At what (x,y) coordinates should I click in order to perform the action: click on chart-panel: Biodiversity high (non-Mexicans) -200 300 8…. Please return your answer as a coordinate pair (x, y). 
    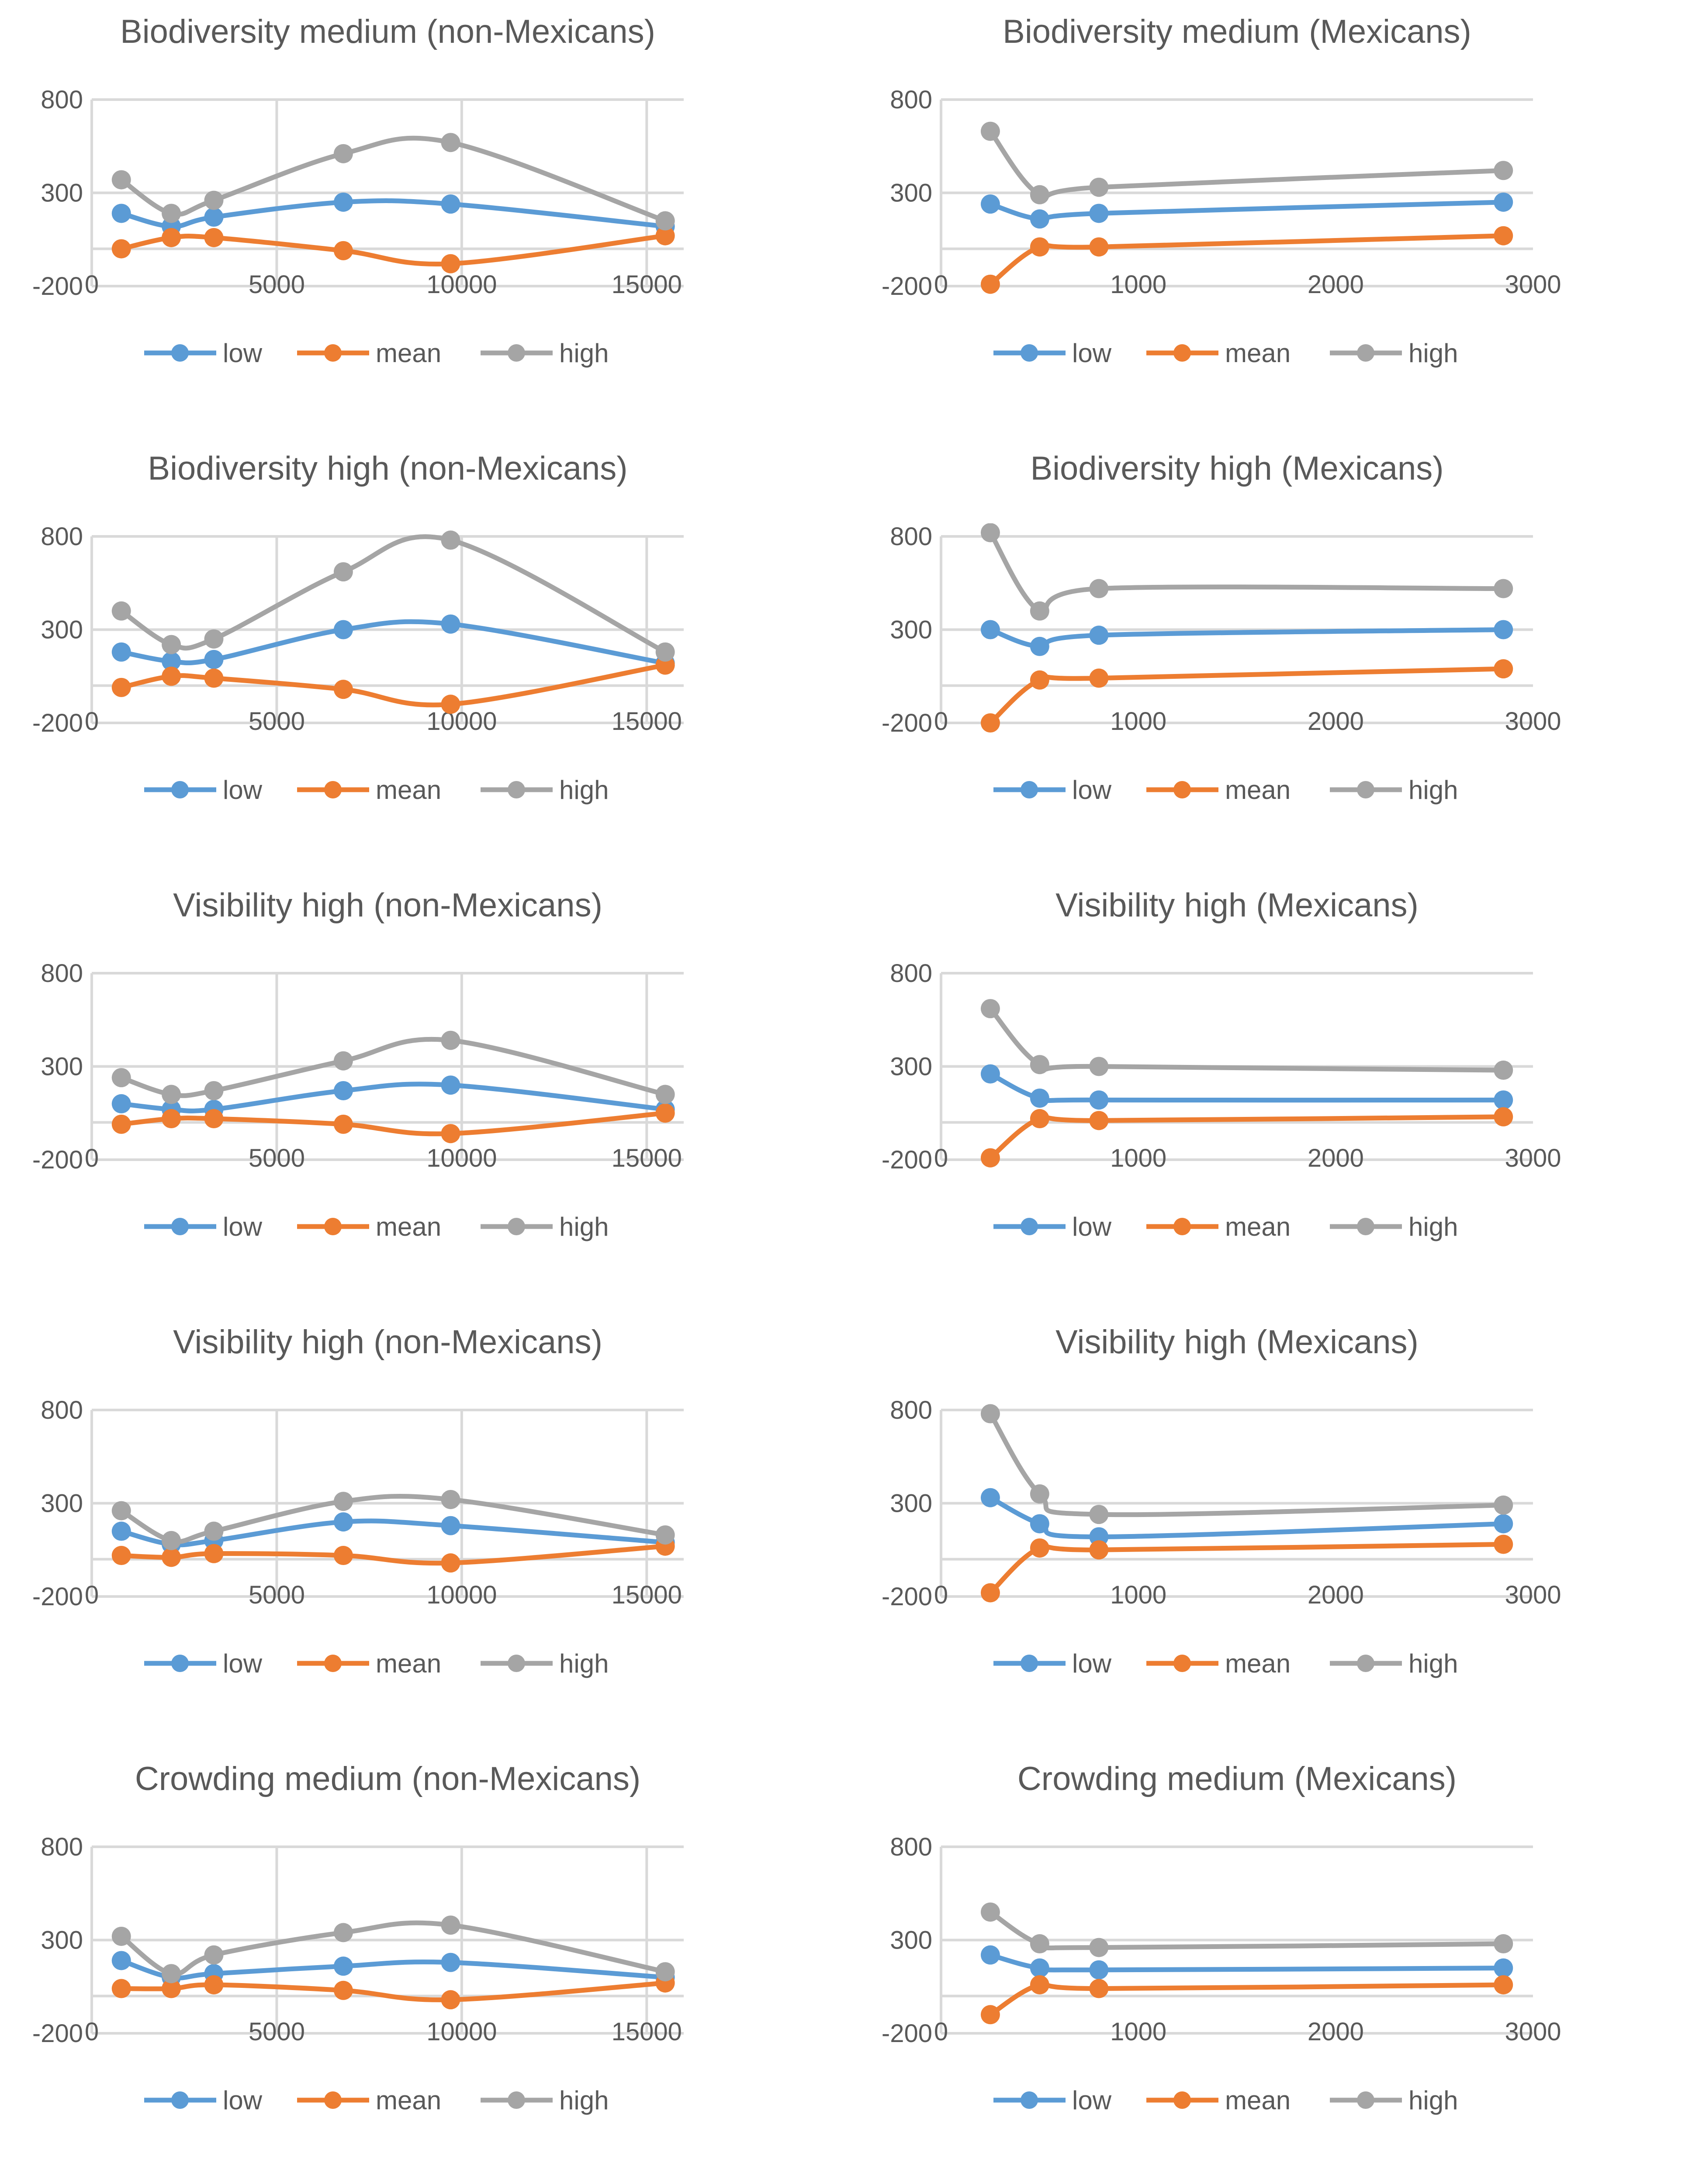
    Looking at the image, I should click on (424, 655).